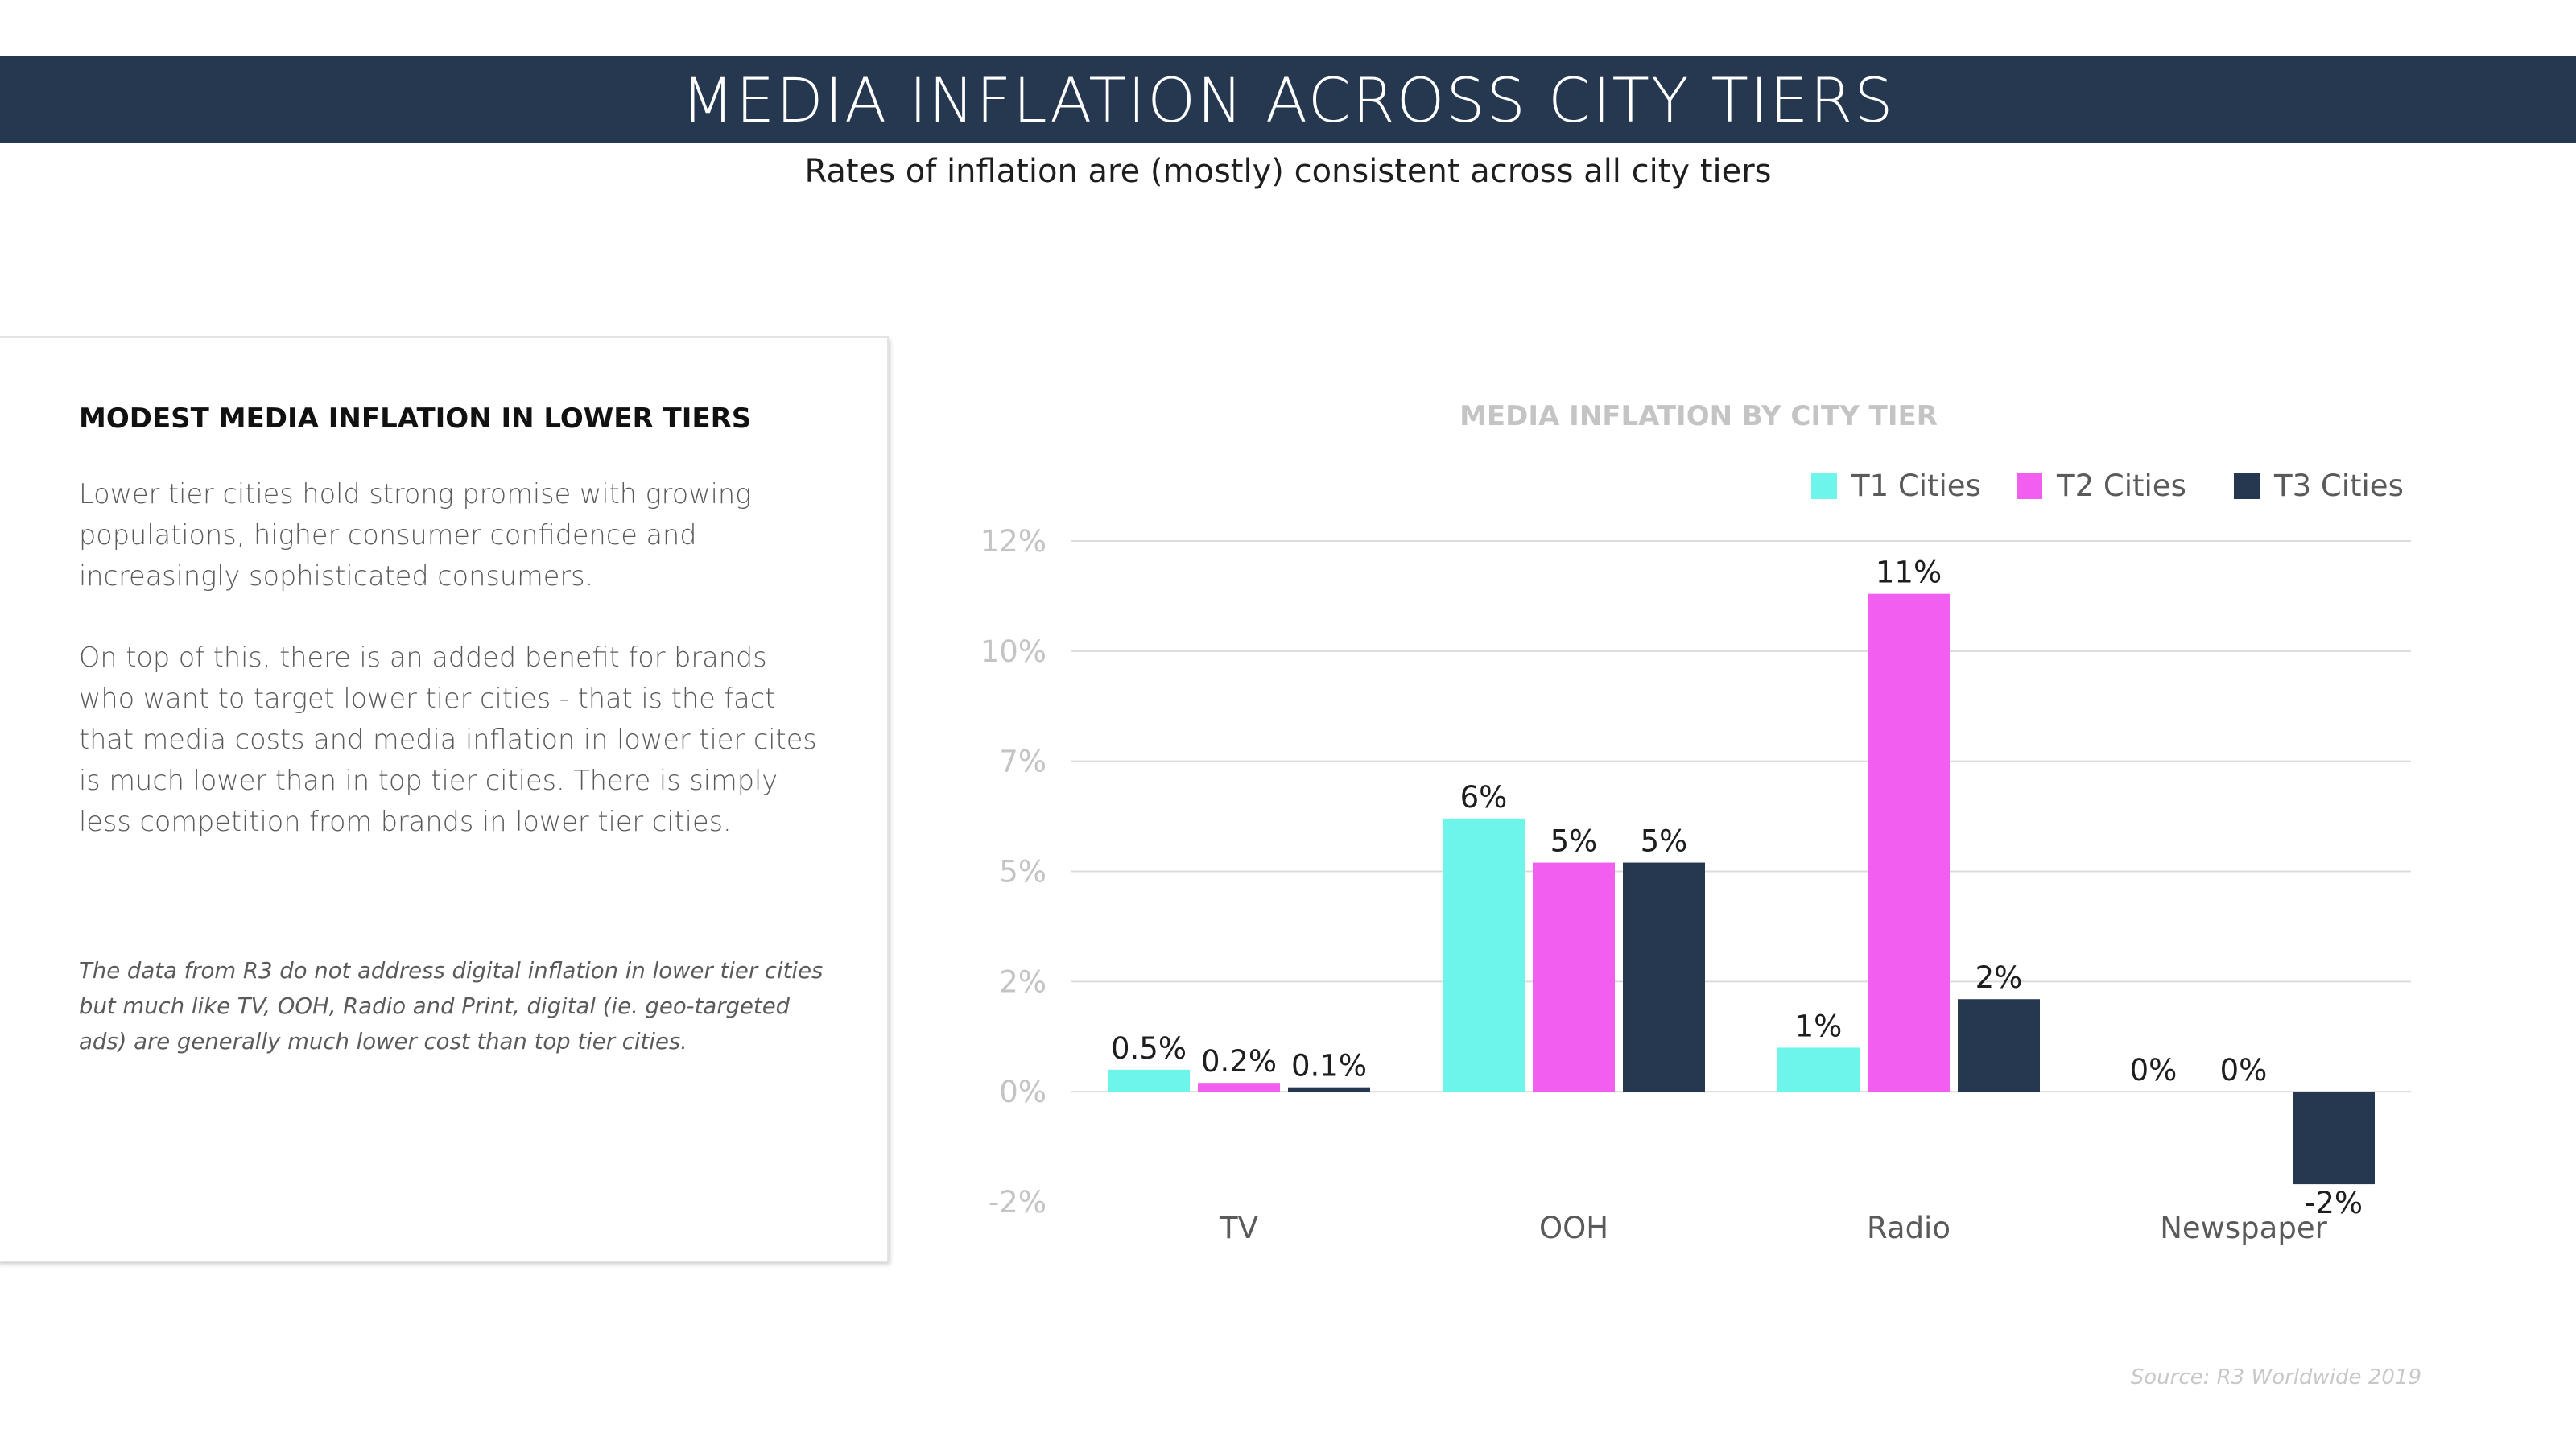  Describe the element at coordinates (2338, 486) in the screenshot. I see `legend-label: T3 Cities` at that location.